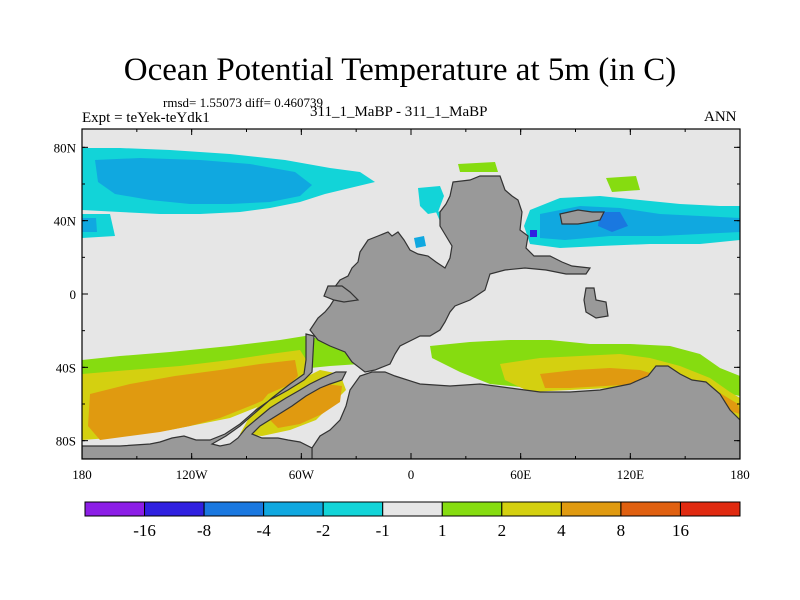 Image resolution: width=800 pixels, height=600 pixels. Describe the element at coordinates (302, 474) in the screenshot. I see `x-tick-label: 60W` at that location.